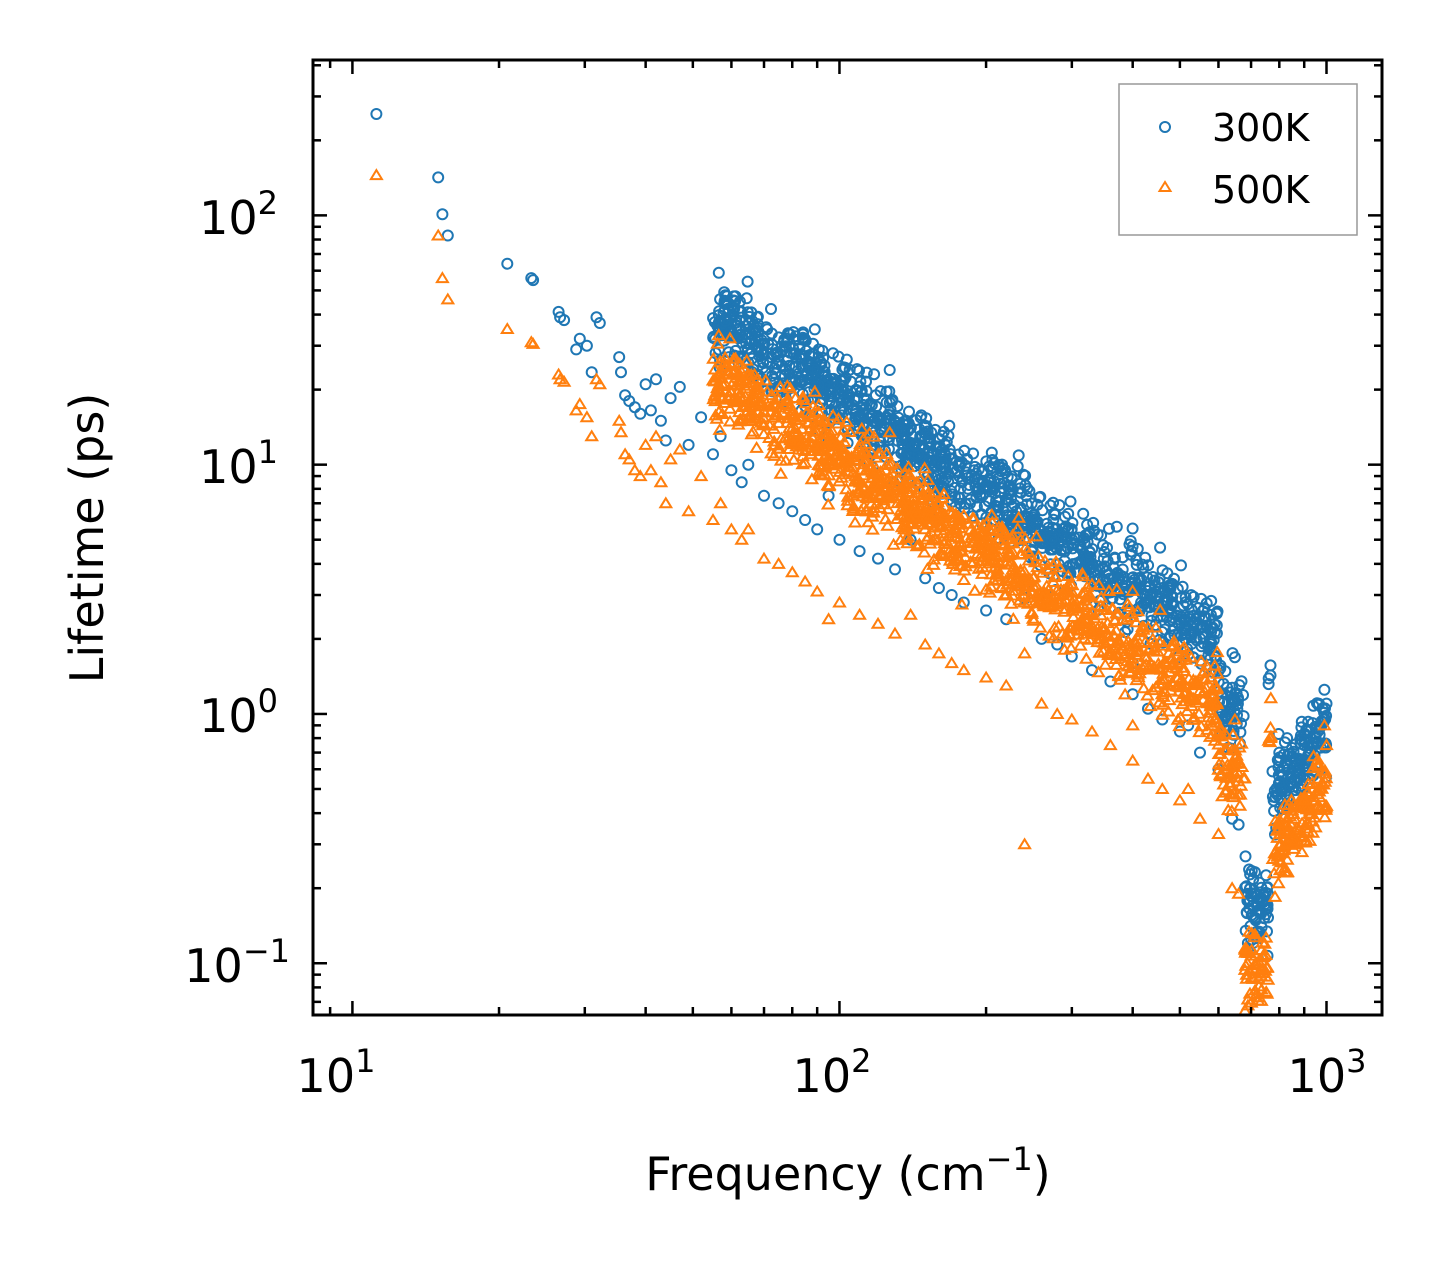  Describe the element at coordinates (1261, 190) in the screenshot. I see `legend-label-500k: 500K` at that location.